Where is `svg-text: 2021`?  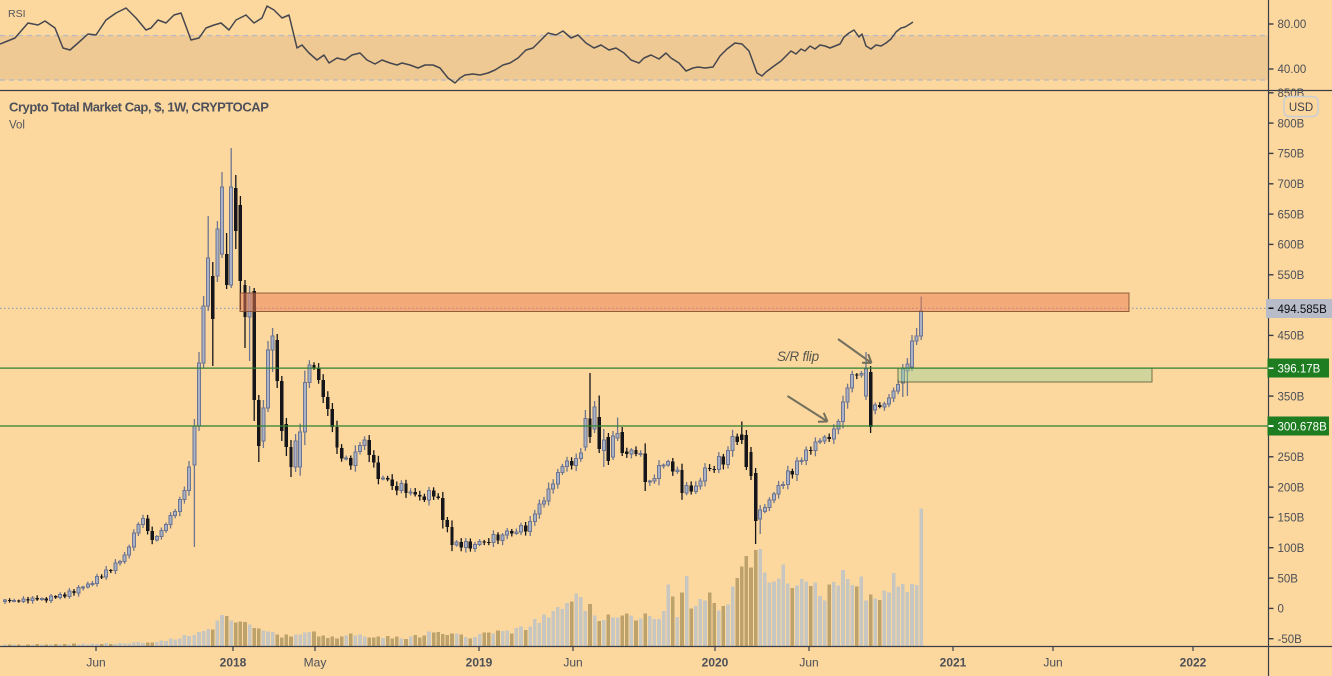
svg-text: 2021 is located at coordinates (953, 663).